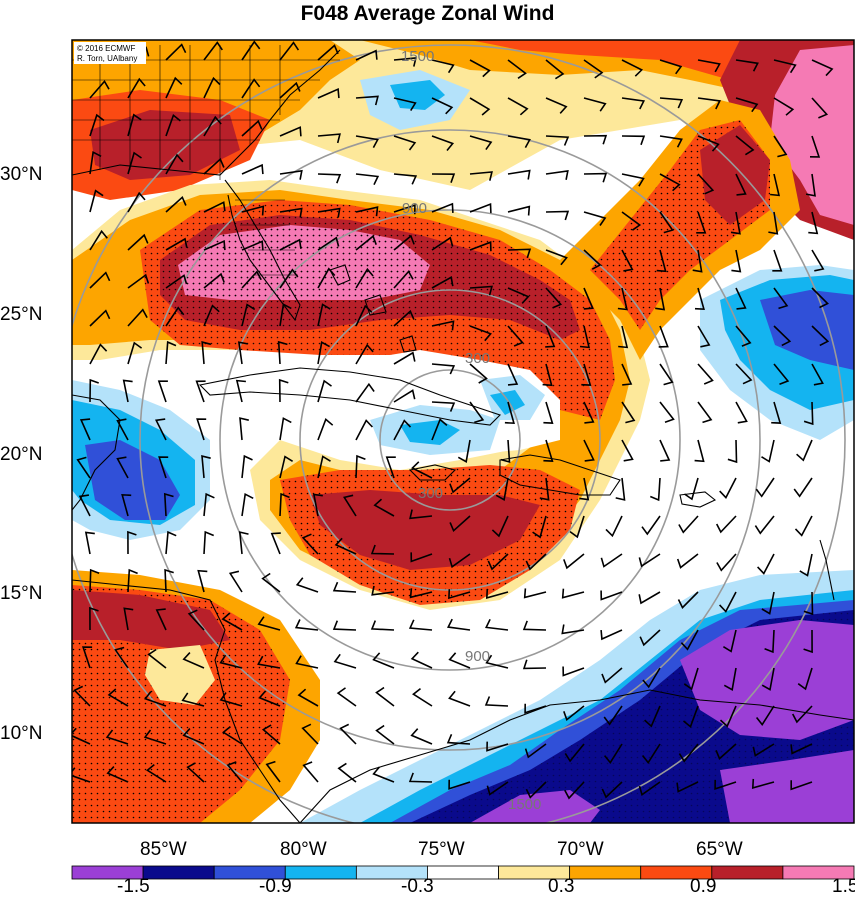 The width and height of the screenshot is (855, 900). What do you see at coordinates (430, 432) in the screenshot?
I see `shade-cyan-core` at bounding box center [430, 432].